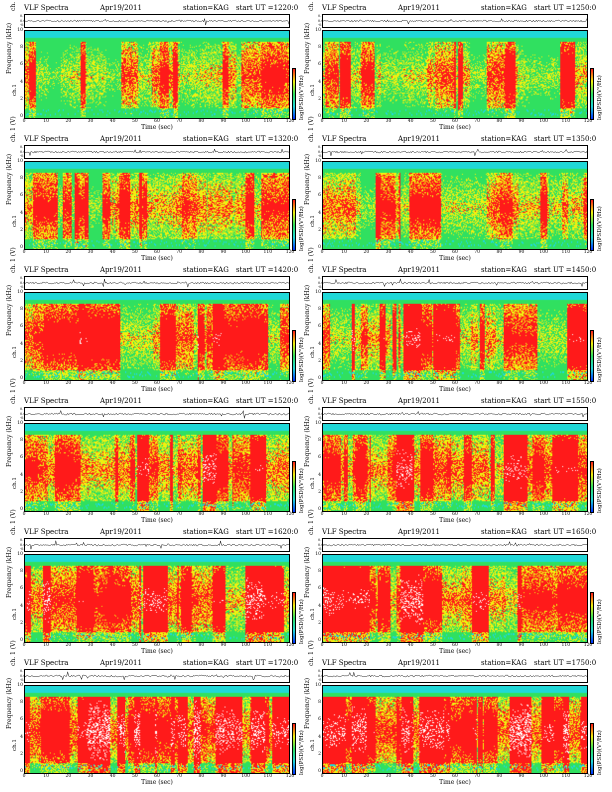  I want to click on frequency-tick-label: 6, so click(21, 327).